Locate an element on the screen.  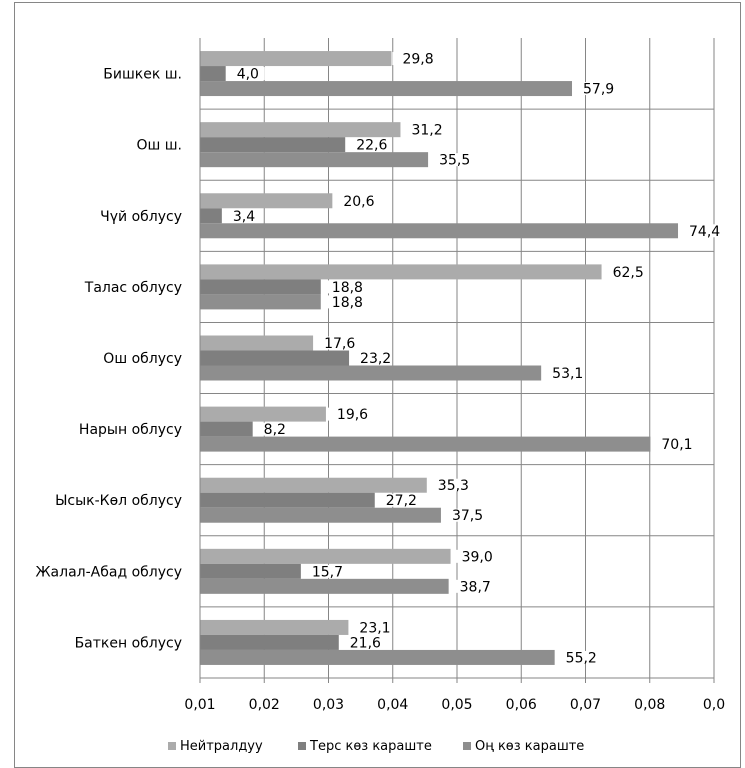
x-tick-label: 0,05 is located at coordinates (456, 705).